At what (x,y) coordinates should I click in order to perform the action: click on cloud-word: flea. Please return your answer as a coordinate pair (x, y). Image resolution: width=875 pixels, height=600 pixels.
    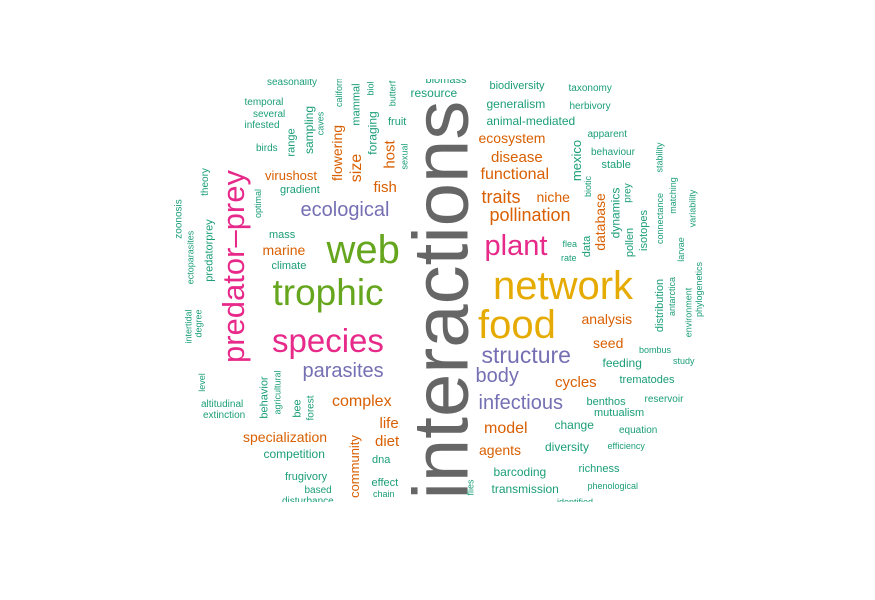
    Looking at the image, I should click on (570, 243).